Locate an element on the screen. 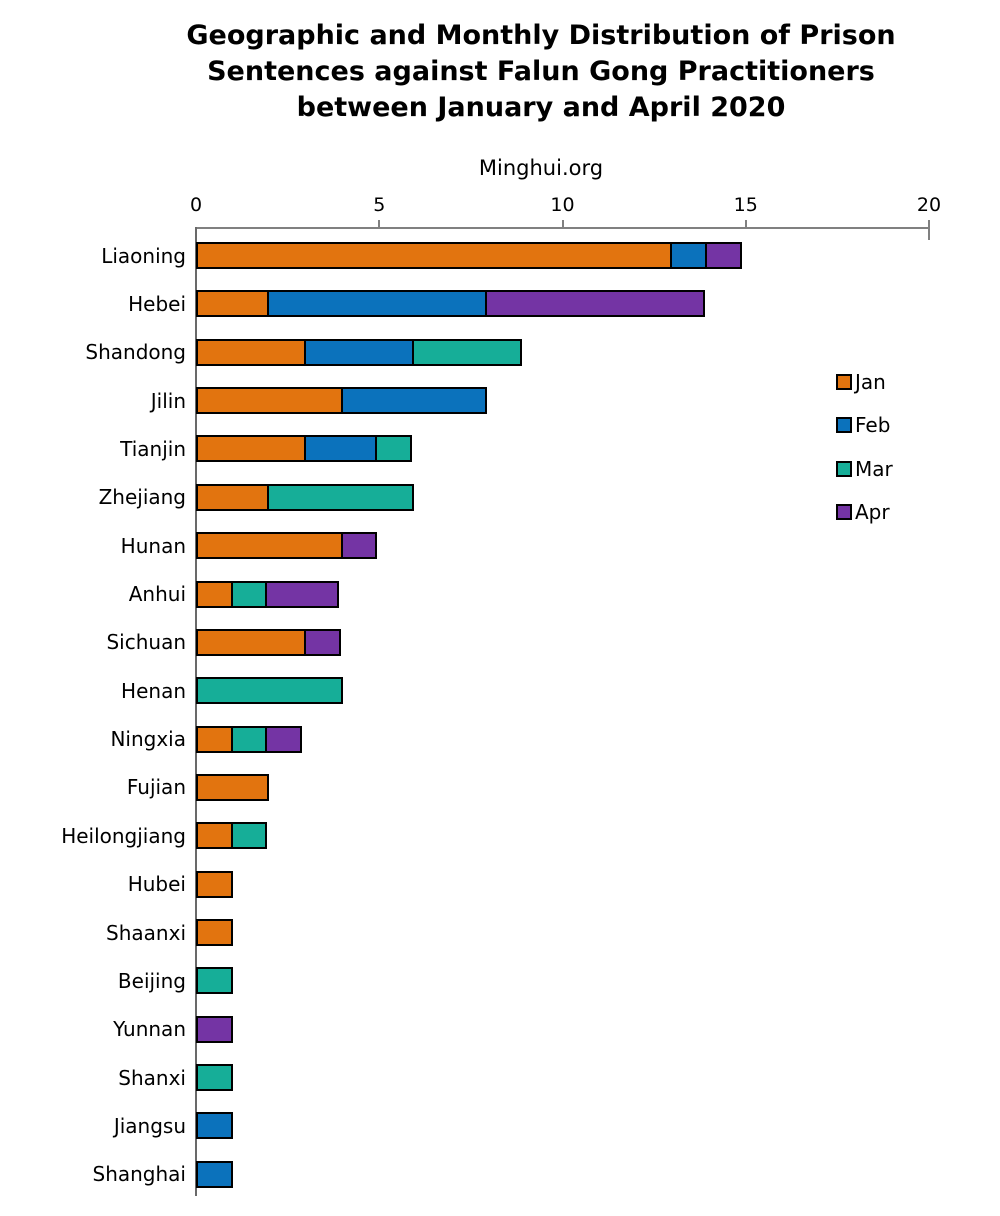  category-label: Heilongjiang is located at coordinates (123, 835).